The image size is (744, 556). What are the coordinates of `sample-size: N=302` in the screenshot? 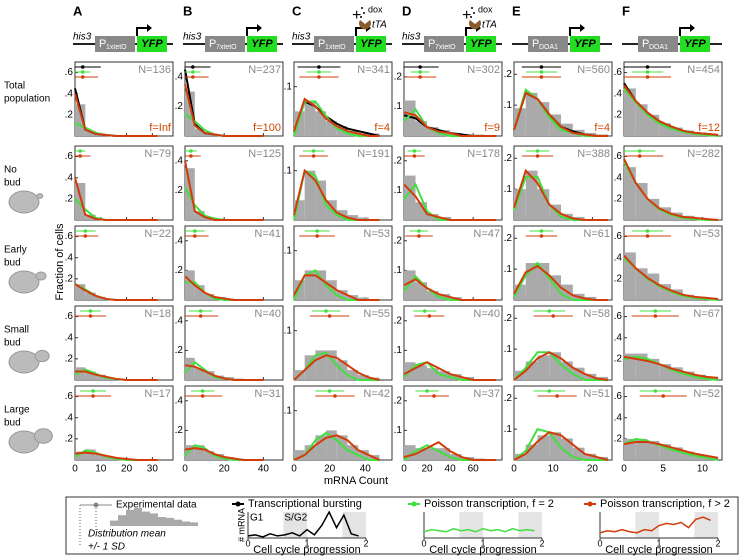 It's located at (483, 70).